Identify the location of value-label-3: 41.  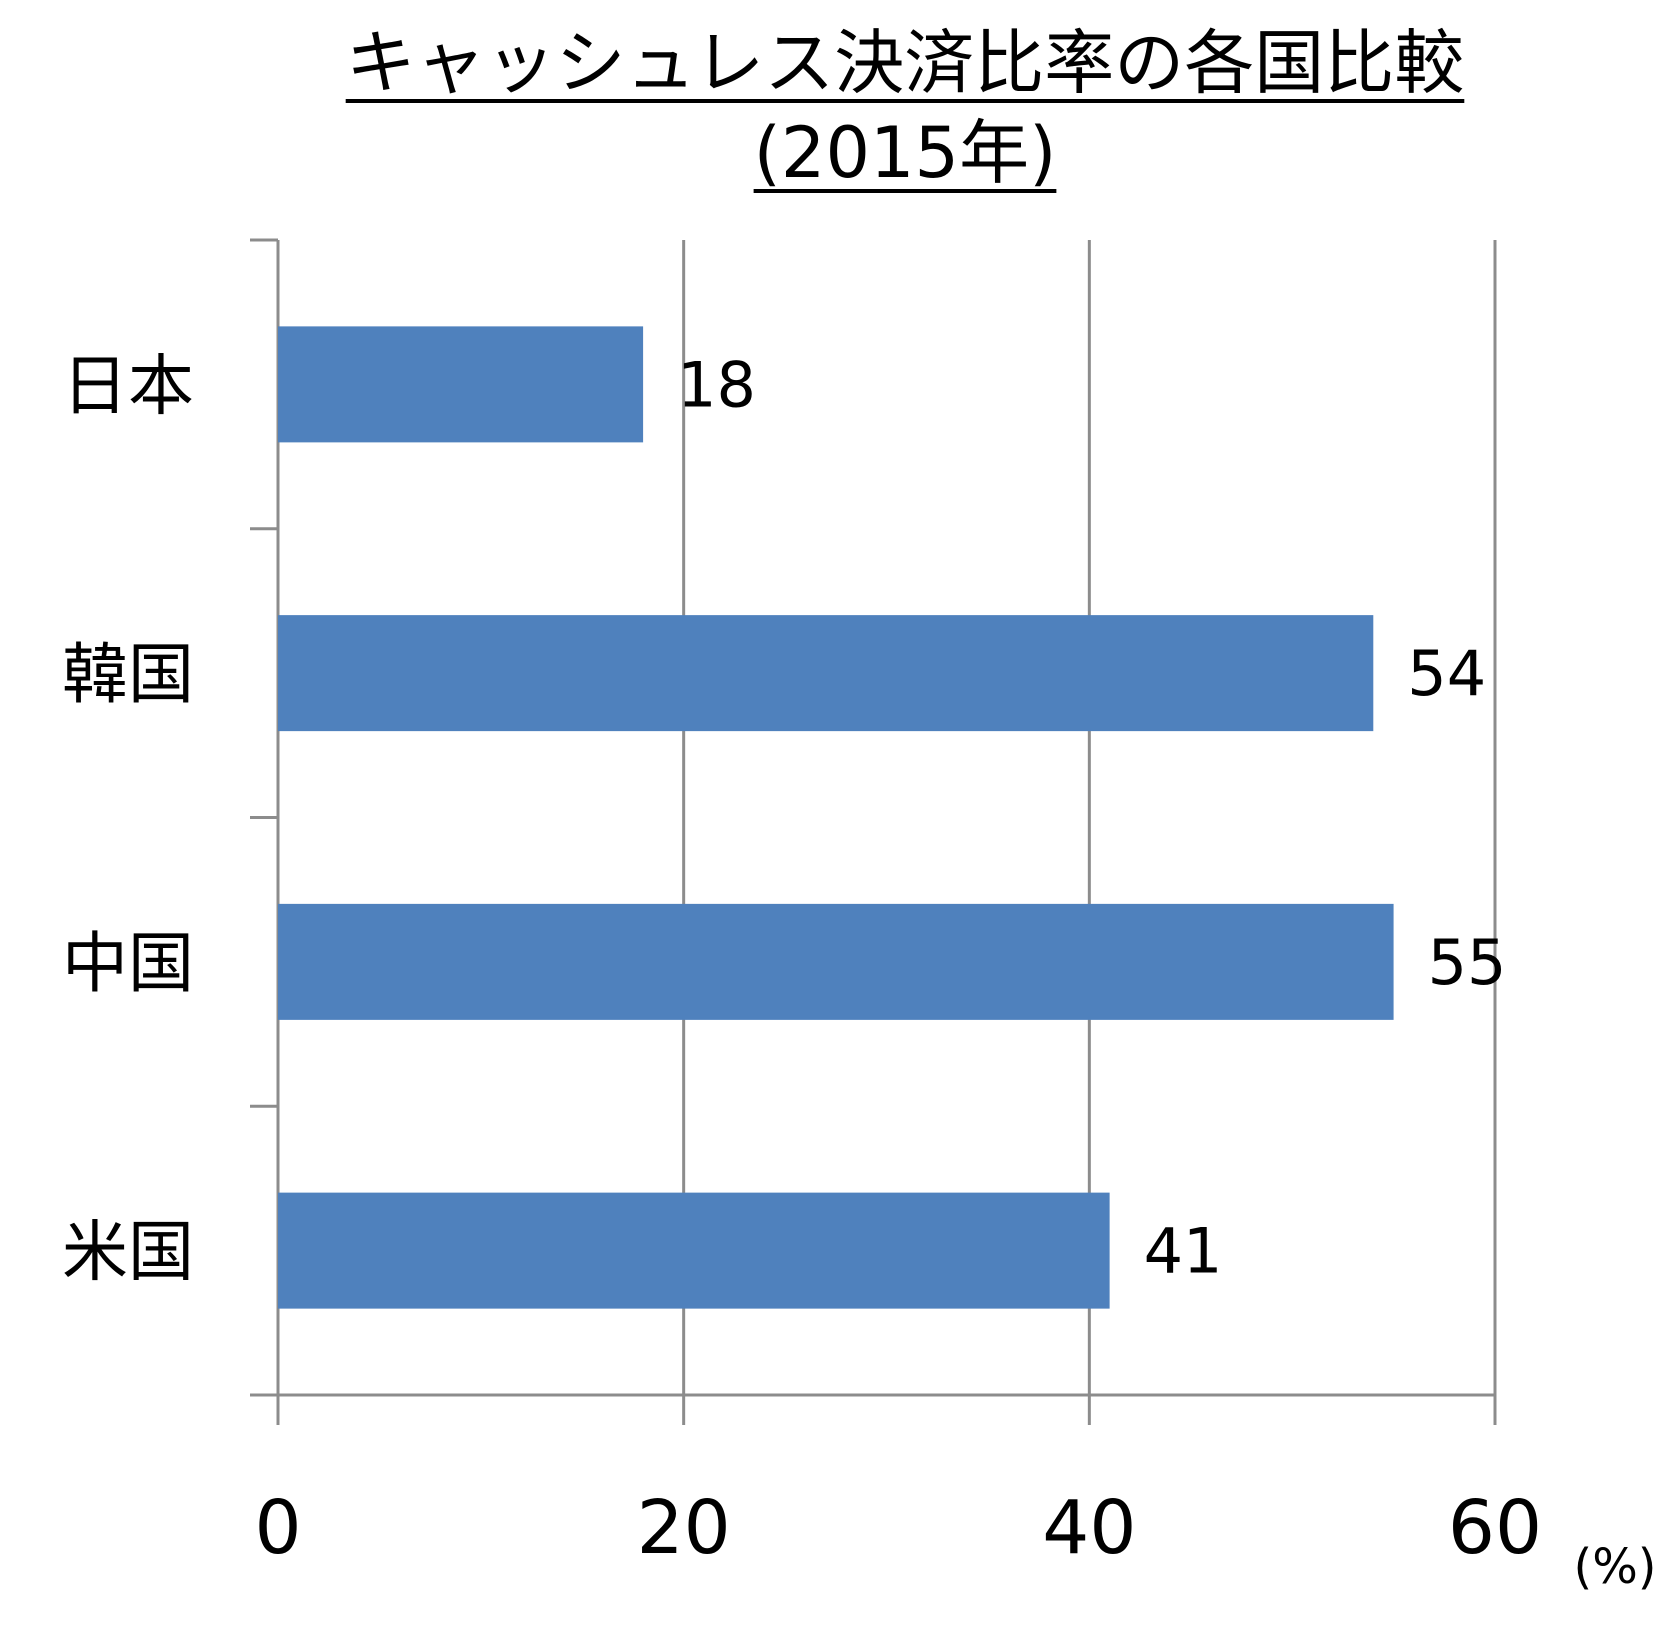
(1183, 1251).